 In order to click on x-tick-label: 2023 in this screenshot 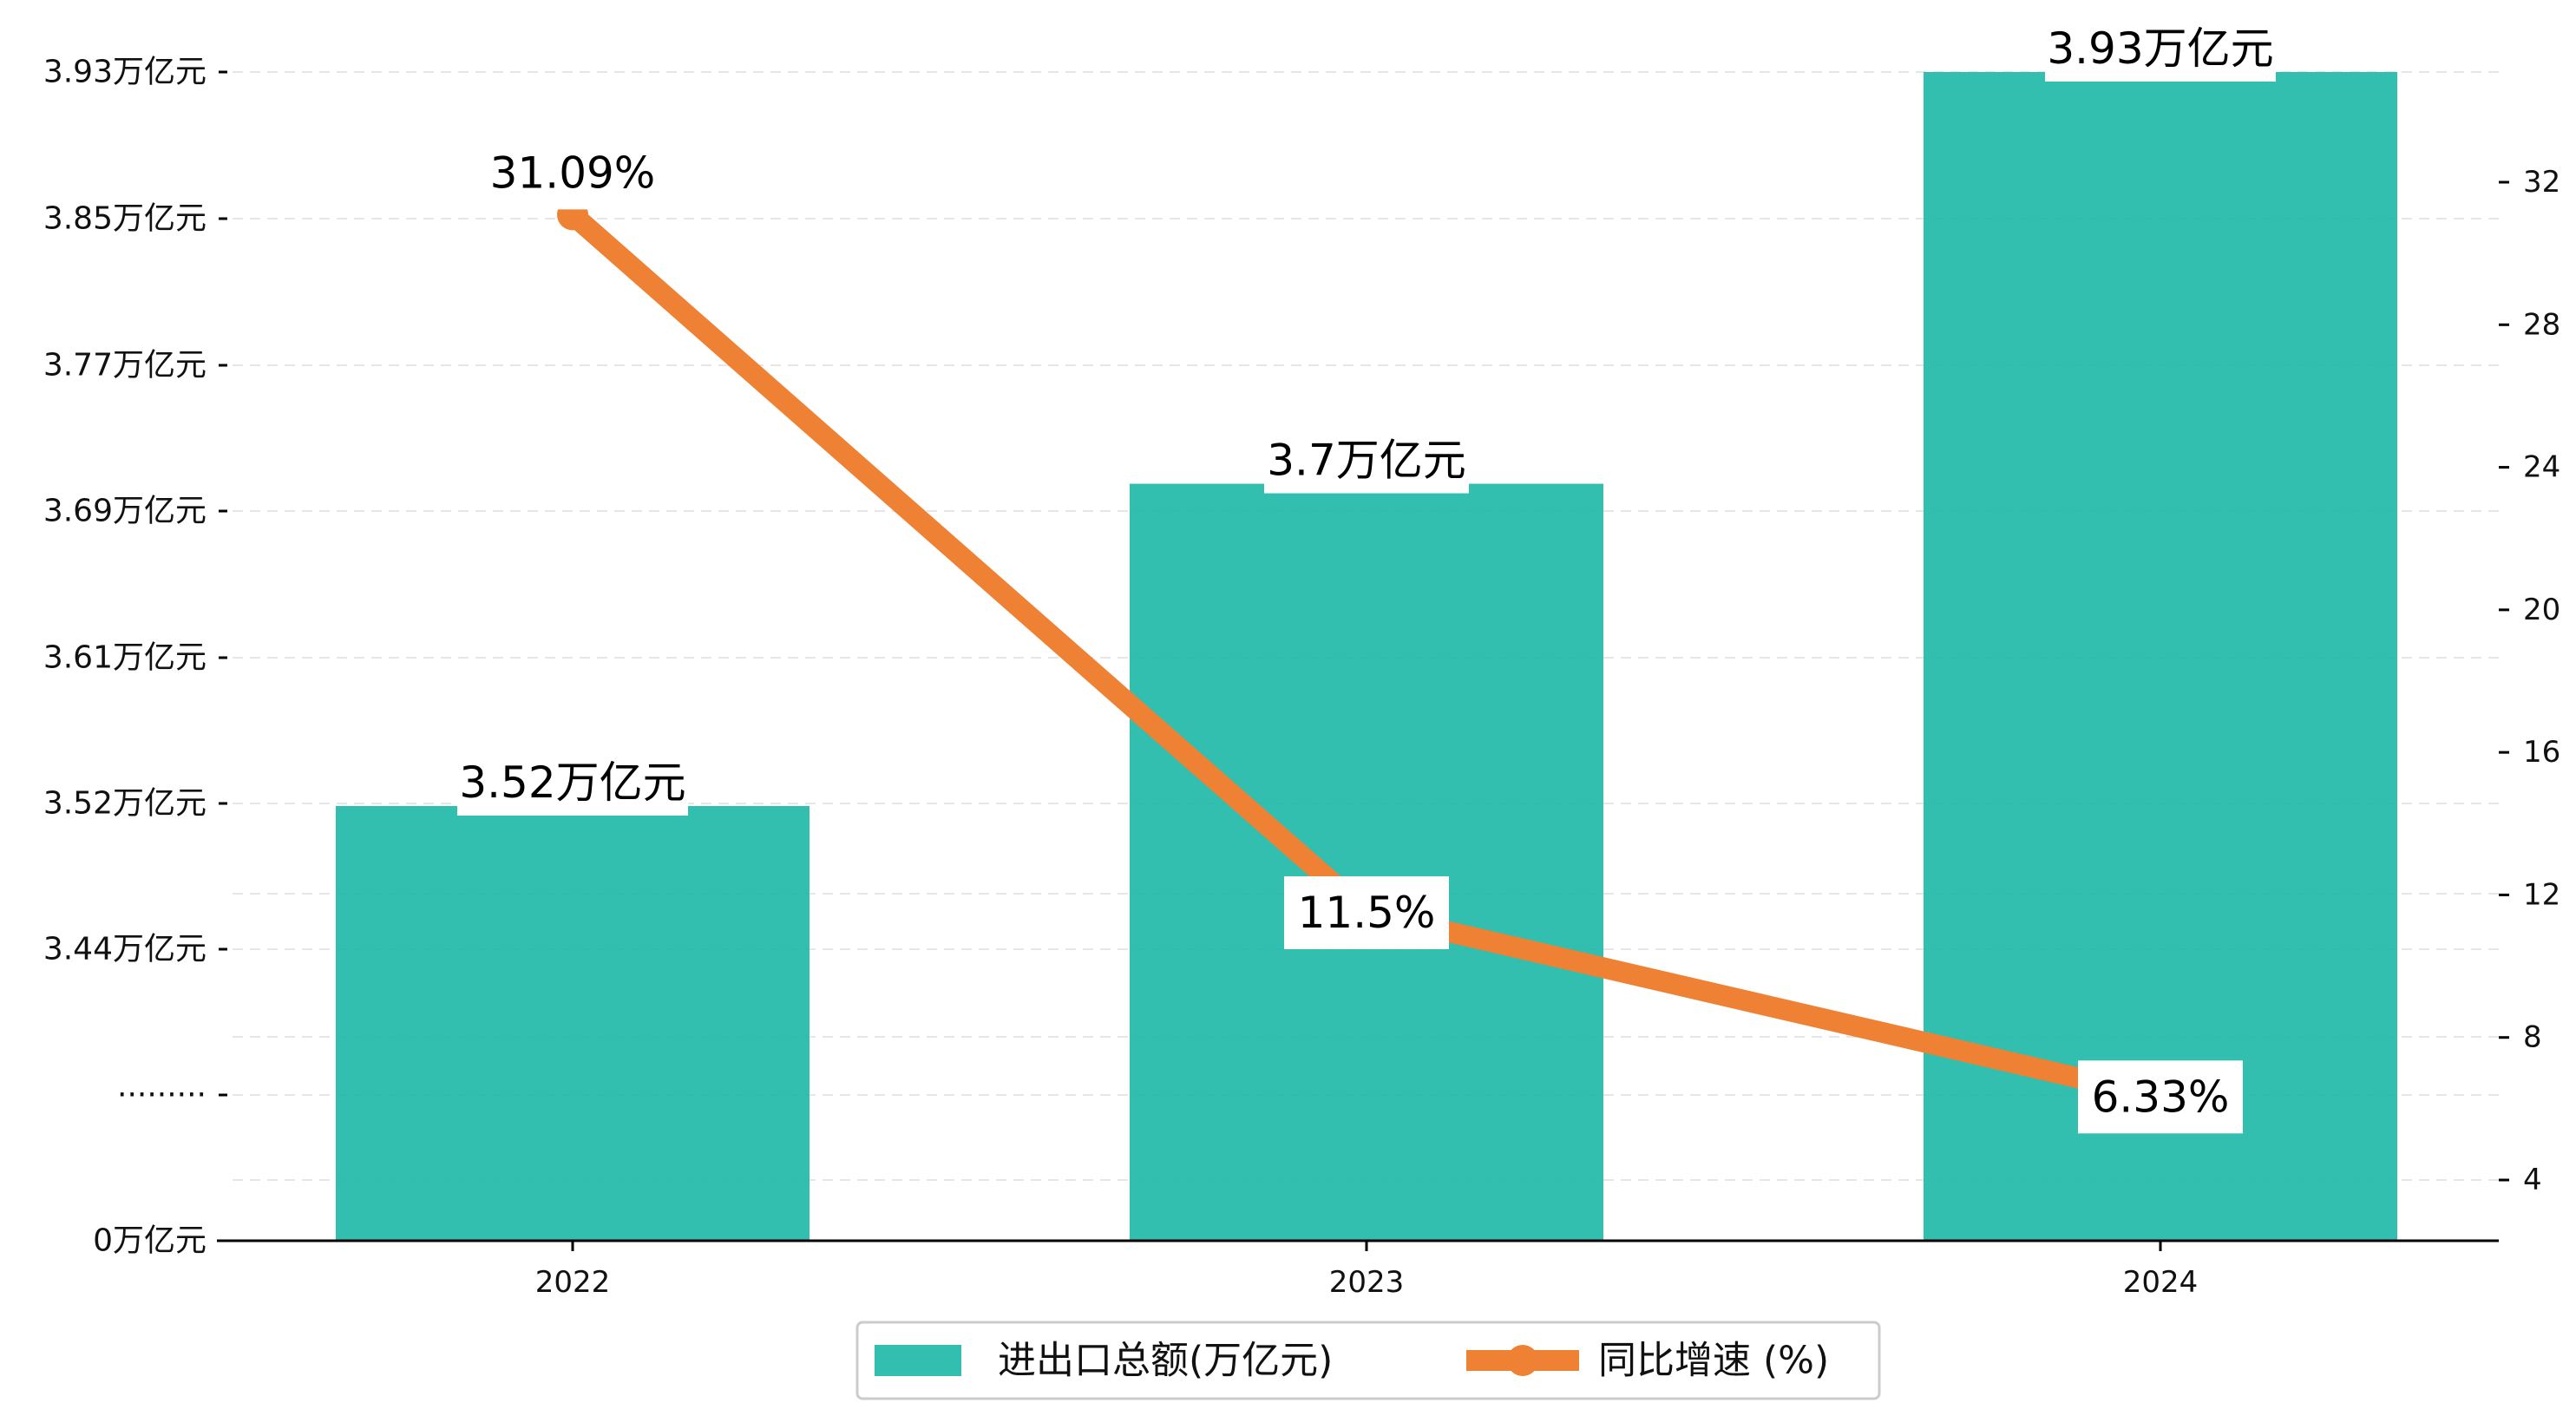, I will do `click(1367, 1282)`.